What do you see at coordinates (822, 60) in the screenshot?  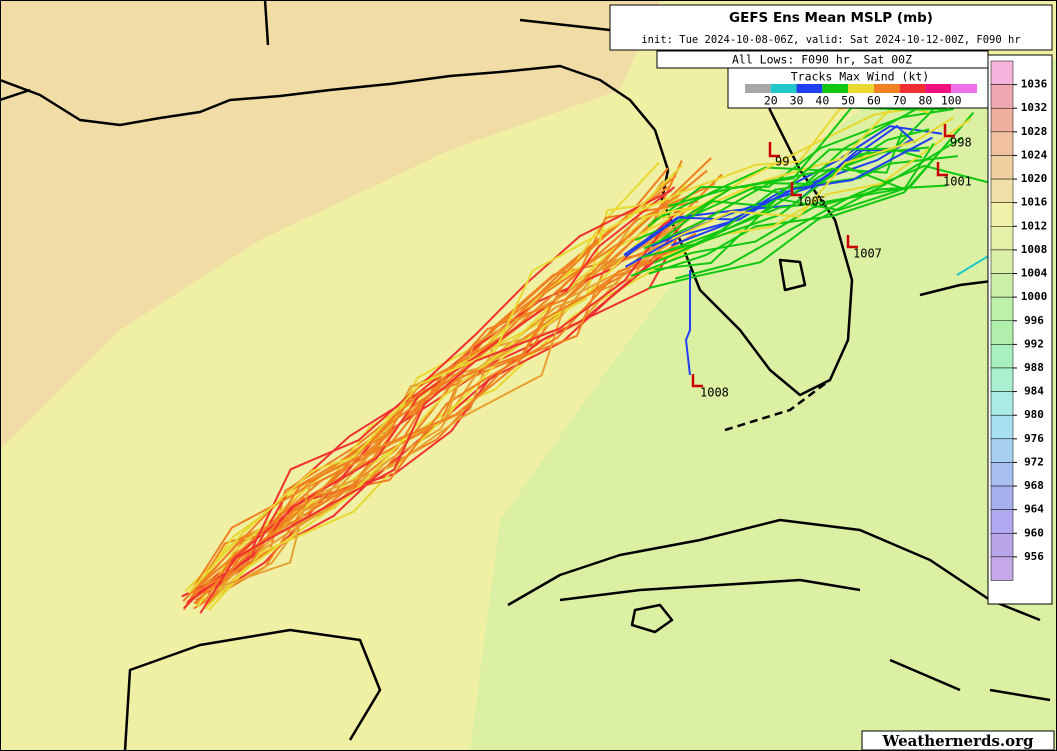 I see `lows-caption: All Lows: F090 hr, Sat 00Z` at bounding box center [822, 60].